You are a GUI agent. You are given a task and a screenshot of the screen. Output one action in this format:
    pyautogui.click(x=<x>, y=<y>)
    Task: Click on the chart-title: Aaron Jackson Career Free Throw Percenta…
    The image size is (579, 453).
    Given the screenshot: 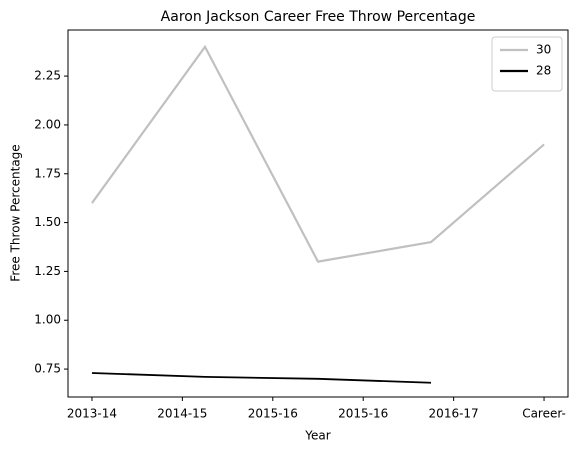 What is the action you would take?
    pyautogui.click(x=318, y=17)
    